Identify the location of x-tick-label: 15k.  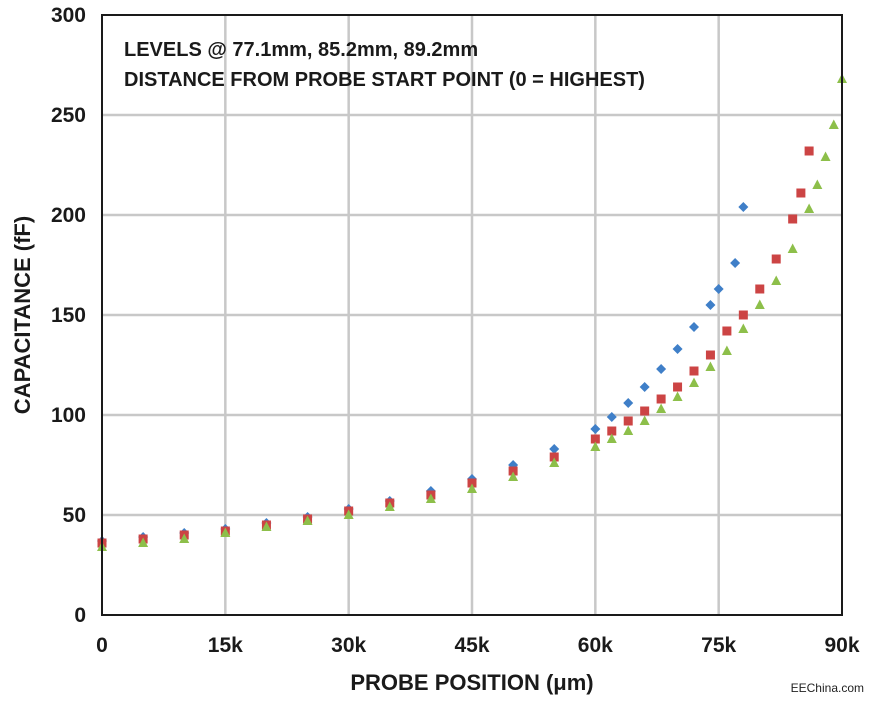
(225, 645).